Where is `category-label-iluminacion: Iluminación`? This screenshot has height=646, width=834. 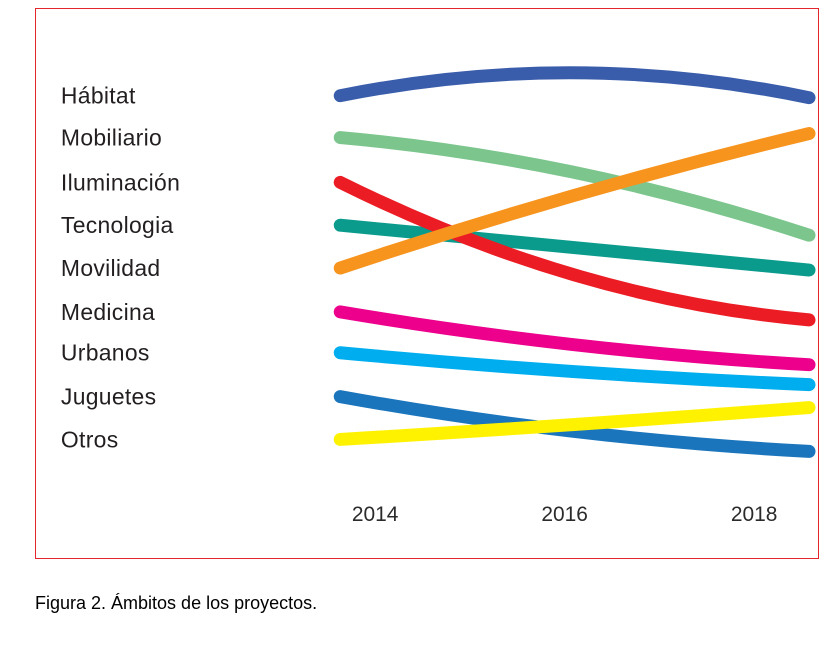 category-label-iluminacion: Iluminación is located at coordinates (120, 182).